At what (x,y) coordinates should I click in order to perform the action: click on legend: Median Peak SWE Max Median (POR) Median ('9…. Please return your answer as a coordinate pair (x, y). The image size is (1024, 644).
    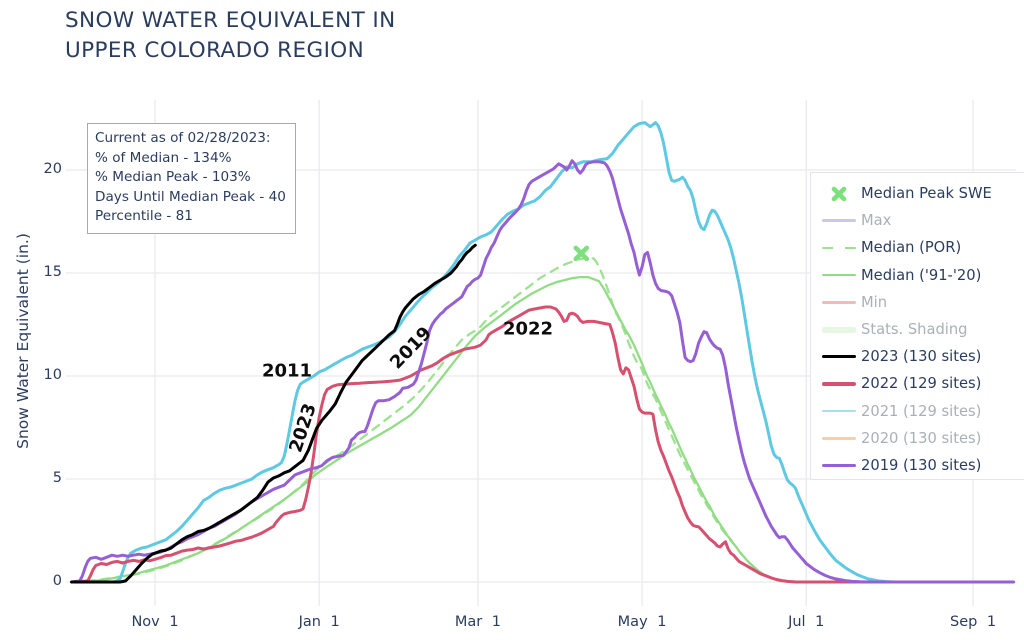
    Looking at the image, I should click on (917, 326).